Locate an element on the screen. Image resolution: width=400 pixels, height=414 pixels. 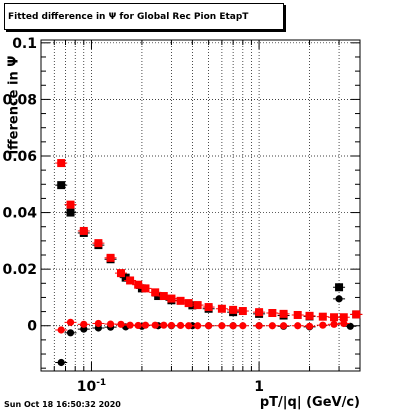
y-tick-label: 0.04 is located at coordinates (19, 214).